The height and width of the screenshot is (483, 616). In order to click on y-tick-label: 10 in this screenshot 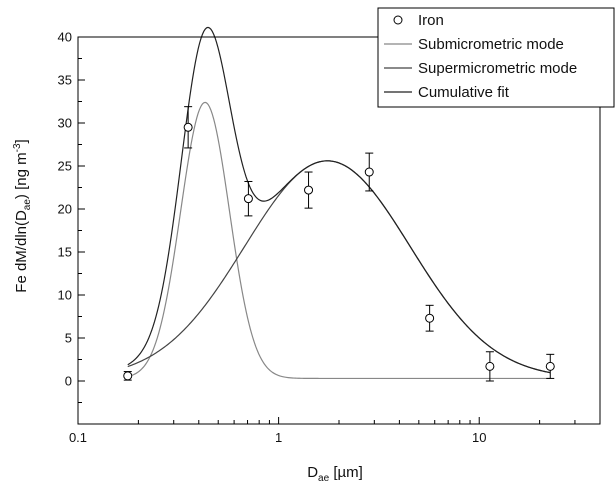, I will do `click(65, 295)`.